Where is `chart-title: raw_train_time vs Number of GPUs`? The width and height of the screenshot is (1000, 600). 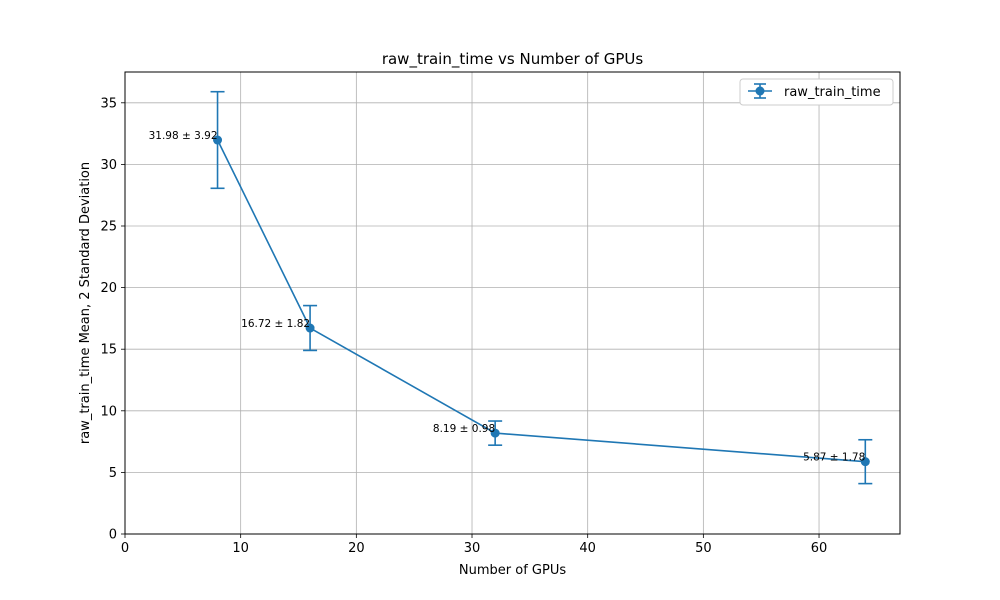 chart-title: raw_train_time vs Number of GPUs is located at coordinates (513, 59).